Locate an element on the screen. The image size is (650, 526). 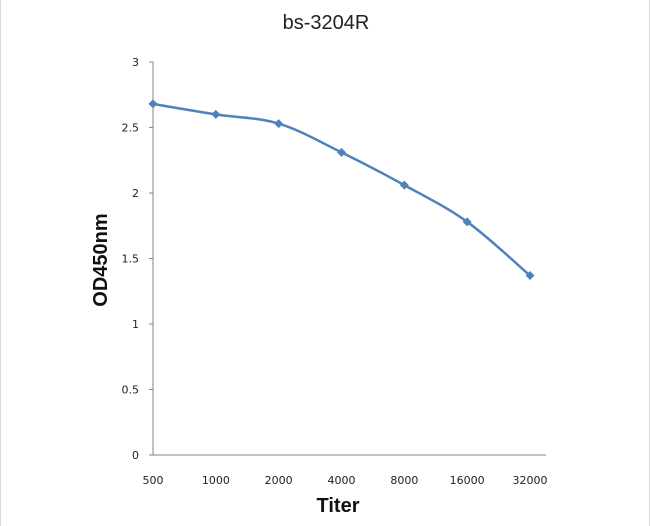
x-tick-labels: 500 1000 2000 4000 8000 16000 32000 is located at coordinates (345, 480).